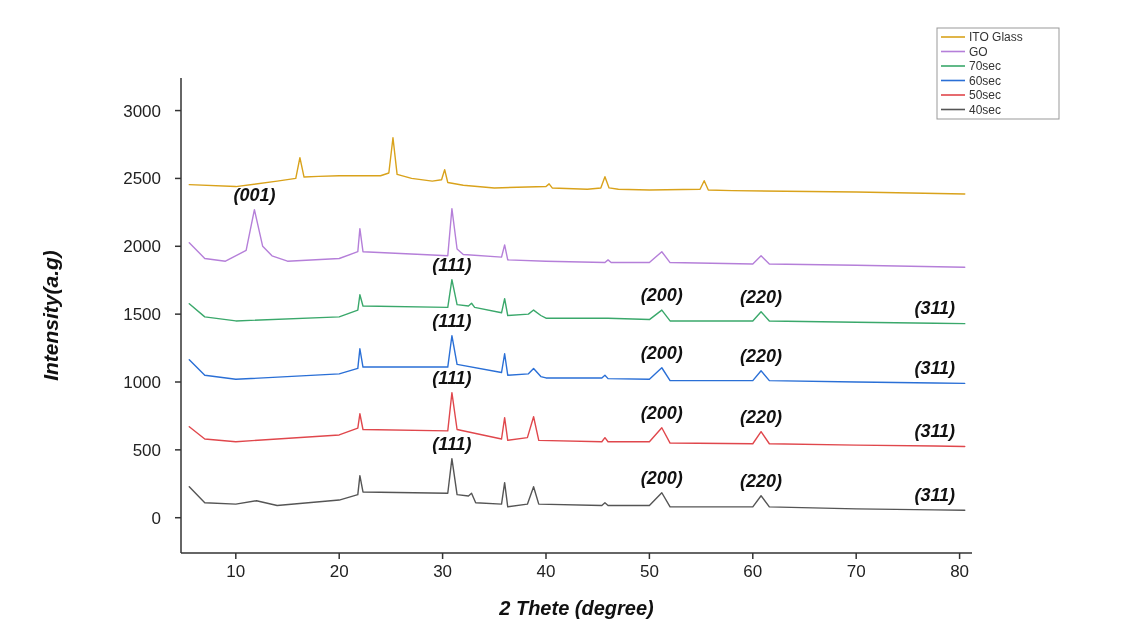 The image size is (1123, 621). Describe the element at coordinates (576, 608) in the screenshot. I see `x-axis-title: 2 Thete (degree)` at that location.